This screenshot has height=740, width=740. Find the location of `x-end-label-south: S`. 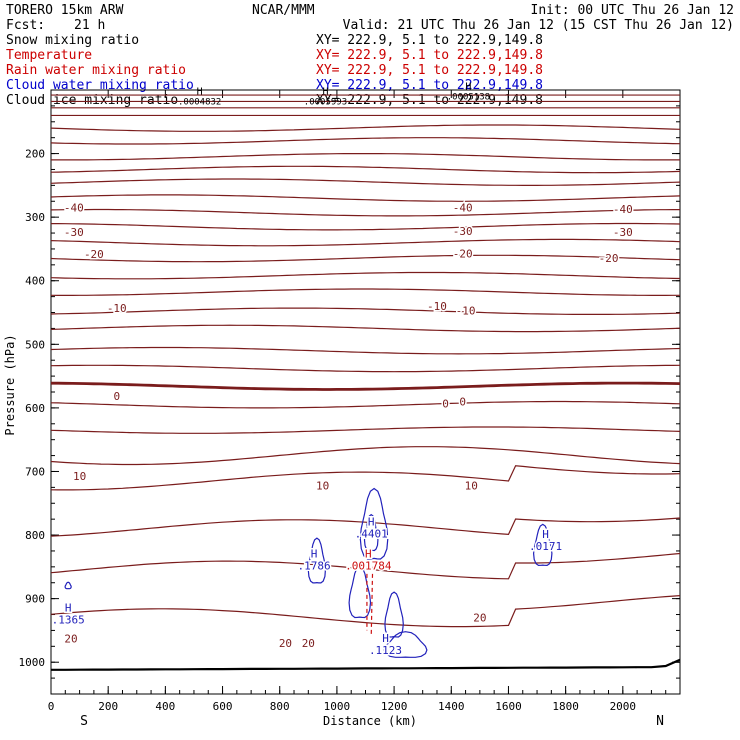

x-end-label-south: S is located at coordinates (84, 721).